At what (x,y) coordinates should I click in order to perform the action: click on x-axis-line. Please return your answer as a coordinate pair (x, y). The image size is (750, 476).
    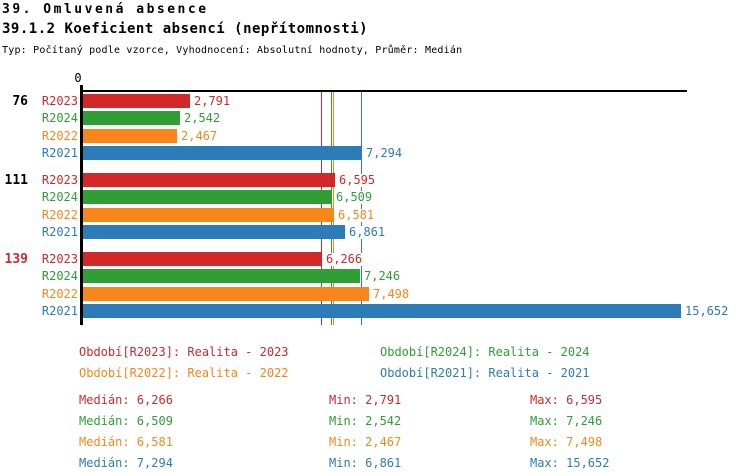
    Looking at the image, I should click on (384, 91).